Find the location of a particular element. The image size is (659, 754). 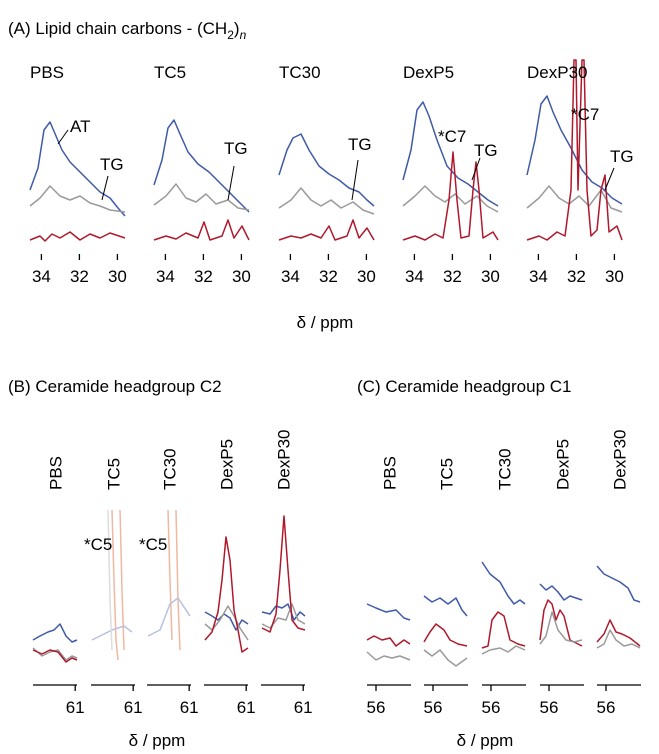

panel-c-title: (C) Ceramide headgroup C1 is located at coordinates (464, 386).